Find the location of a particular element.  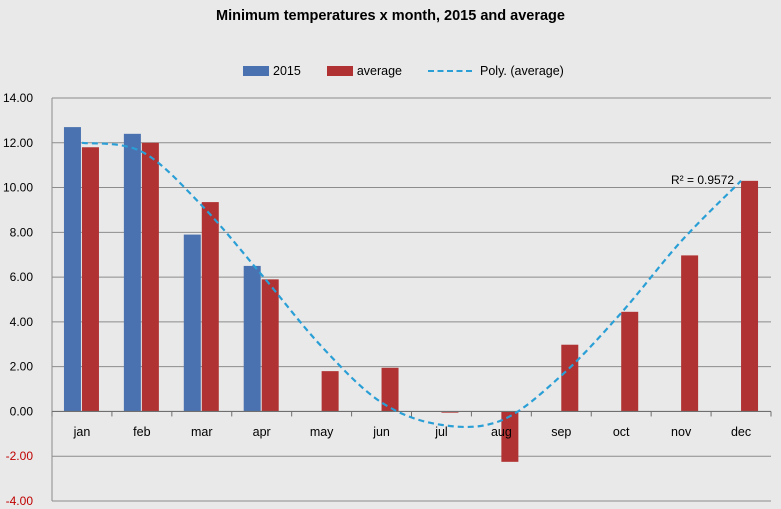

y-tick-label: -2.00 is located at coordinates (20, 456).